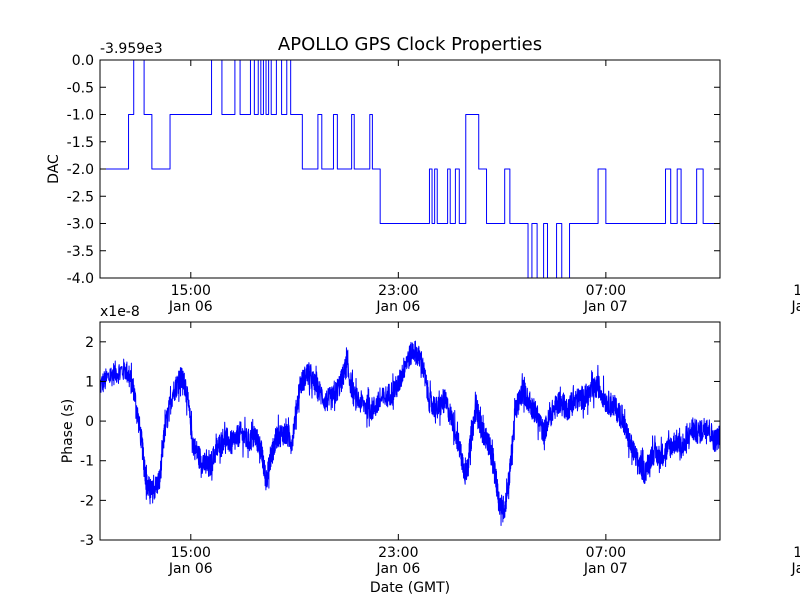 The image size is (800, 600). Describe the element at coordinates (80, 252) in the screenshot. I see `dac-ytick-label: -3.5` at that location.